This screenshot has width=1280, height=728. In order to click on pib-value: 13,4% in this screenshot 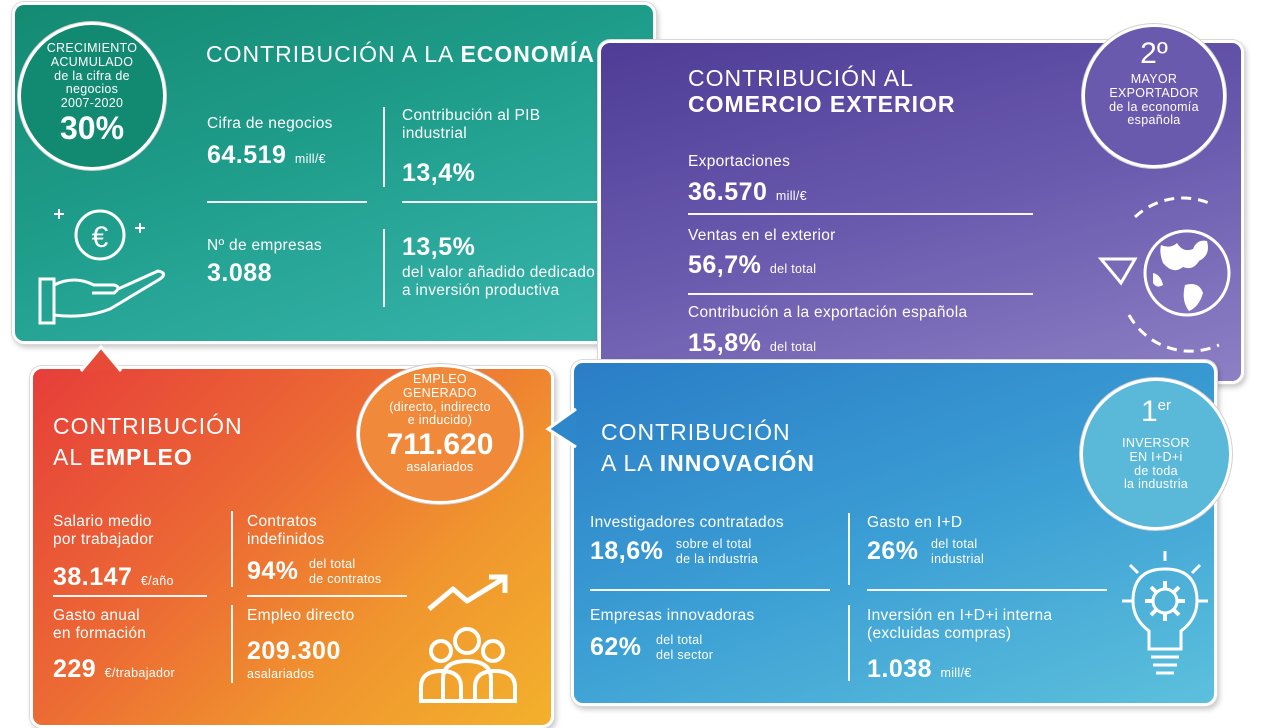, I will do `click(439, 173)`.